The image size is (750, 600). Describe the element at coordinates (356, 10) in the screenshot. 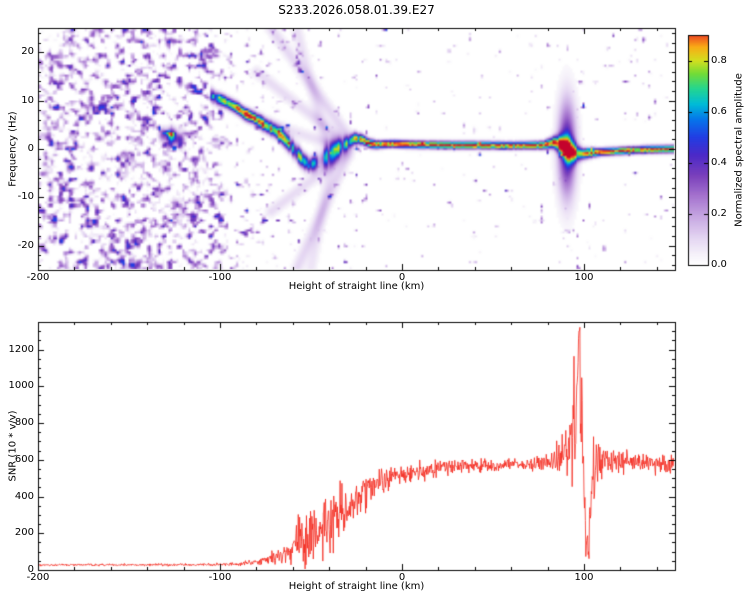

I see `figure-title: S233.2026.058.01.39.E27` at that location.